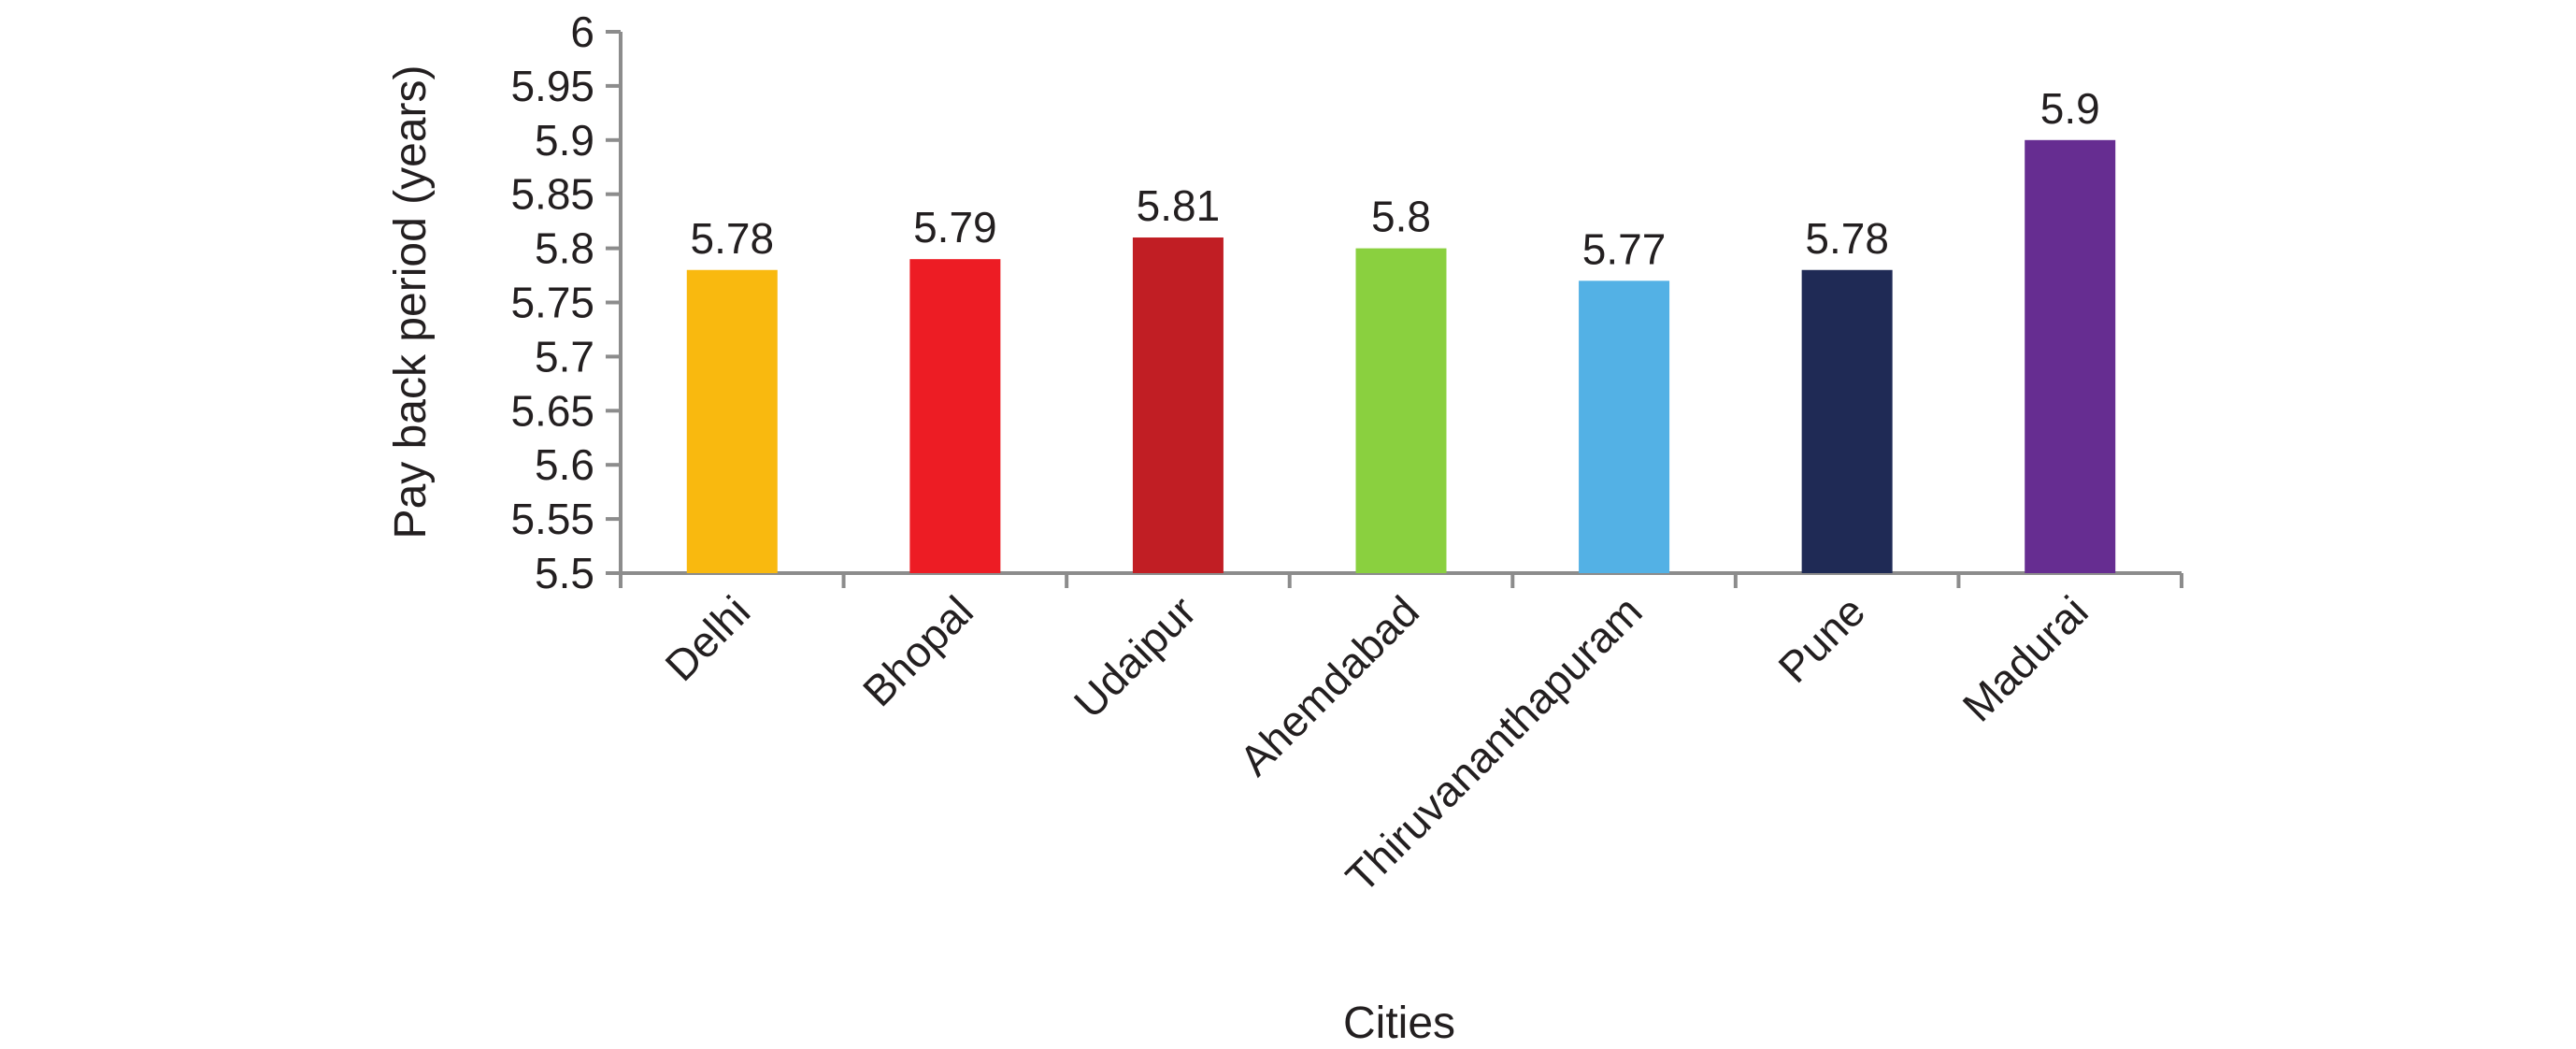 This screenshot has height=1049, width=2576. I want to click on bar-bhopal, so click(955, 416).